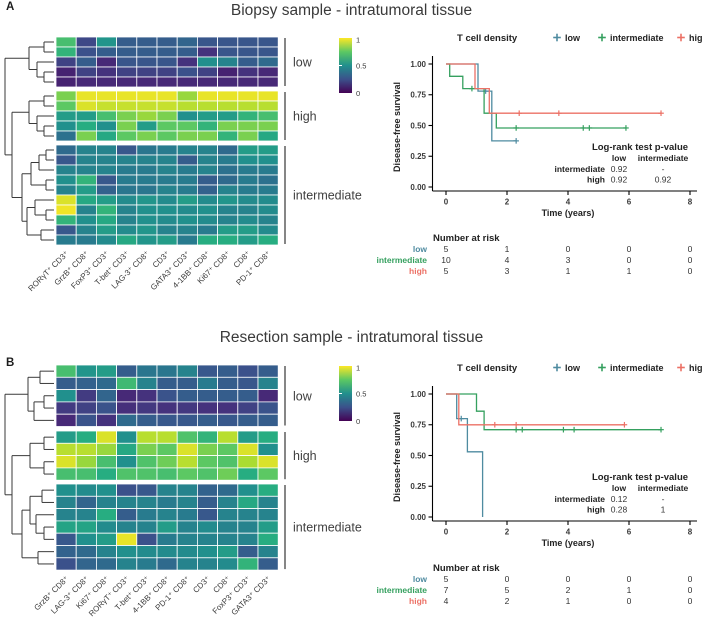  Describe the element at coordinates (446, 590) in the screenshot. I see `risk-value: 7` at that location.